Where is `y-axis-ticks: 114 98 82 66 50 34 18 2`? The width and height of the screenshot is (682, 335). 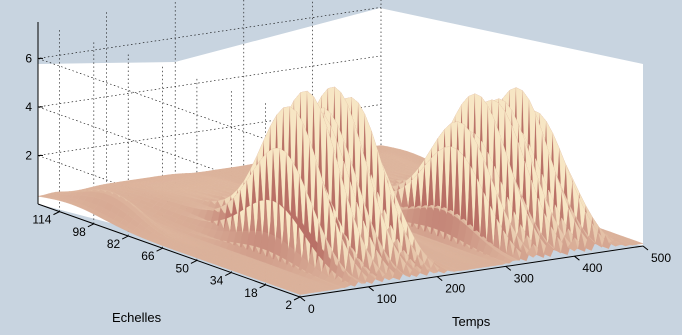
y-axis-ticks: 114 98 82 66 50 34 18 2 is located at coordinates (166, 261).